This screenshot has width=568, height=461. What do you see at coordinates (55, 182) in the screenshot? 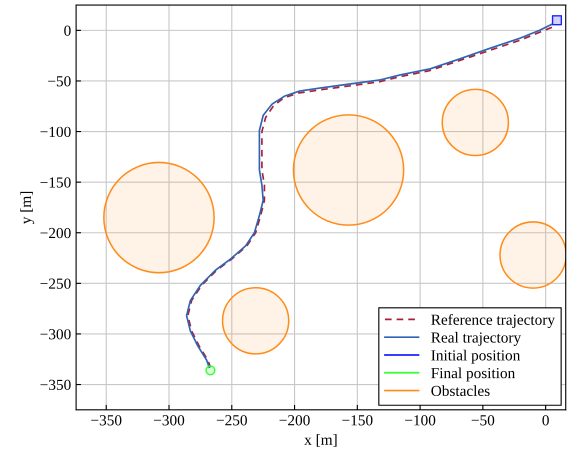
I see `y-tick-label: −150` at bounding box center [55, 182].